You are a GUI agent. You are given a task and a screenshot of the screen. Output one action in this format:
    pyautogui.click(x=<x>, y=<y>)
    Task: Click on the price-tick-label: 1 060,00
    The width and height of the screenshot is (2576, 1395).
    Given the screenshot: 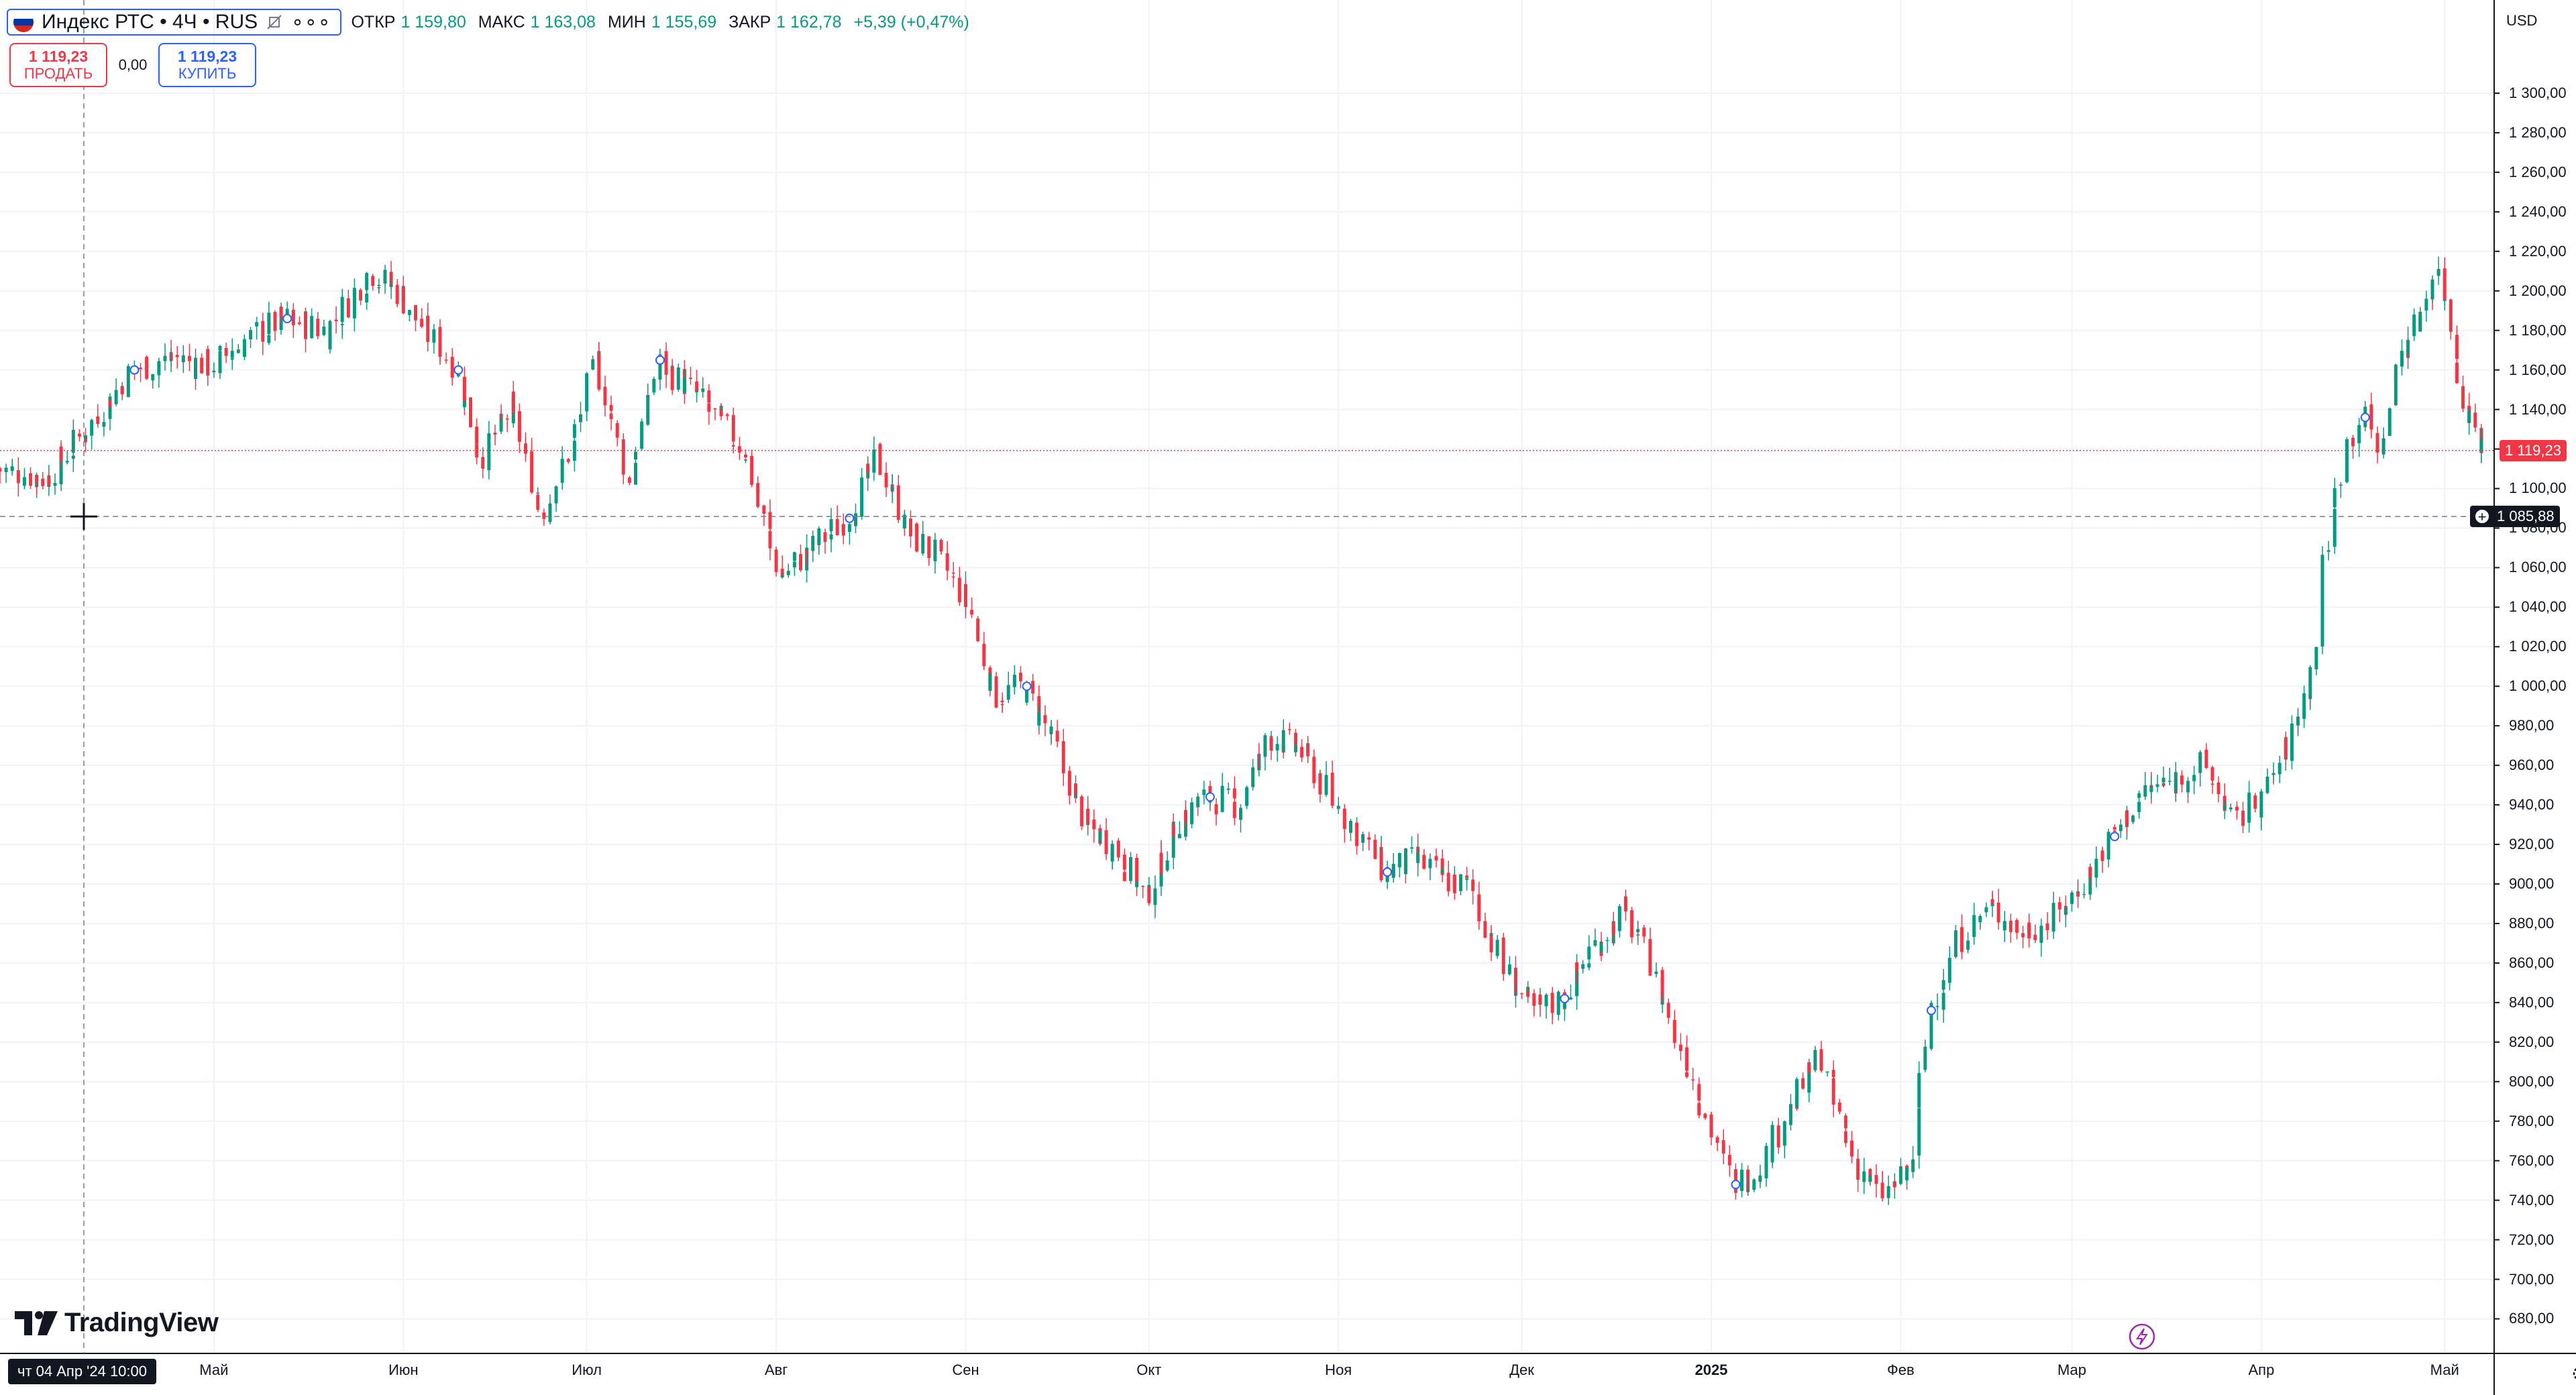 What is the action you would take?
    pyautogui.click(x=2538, y=567)
    